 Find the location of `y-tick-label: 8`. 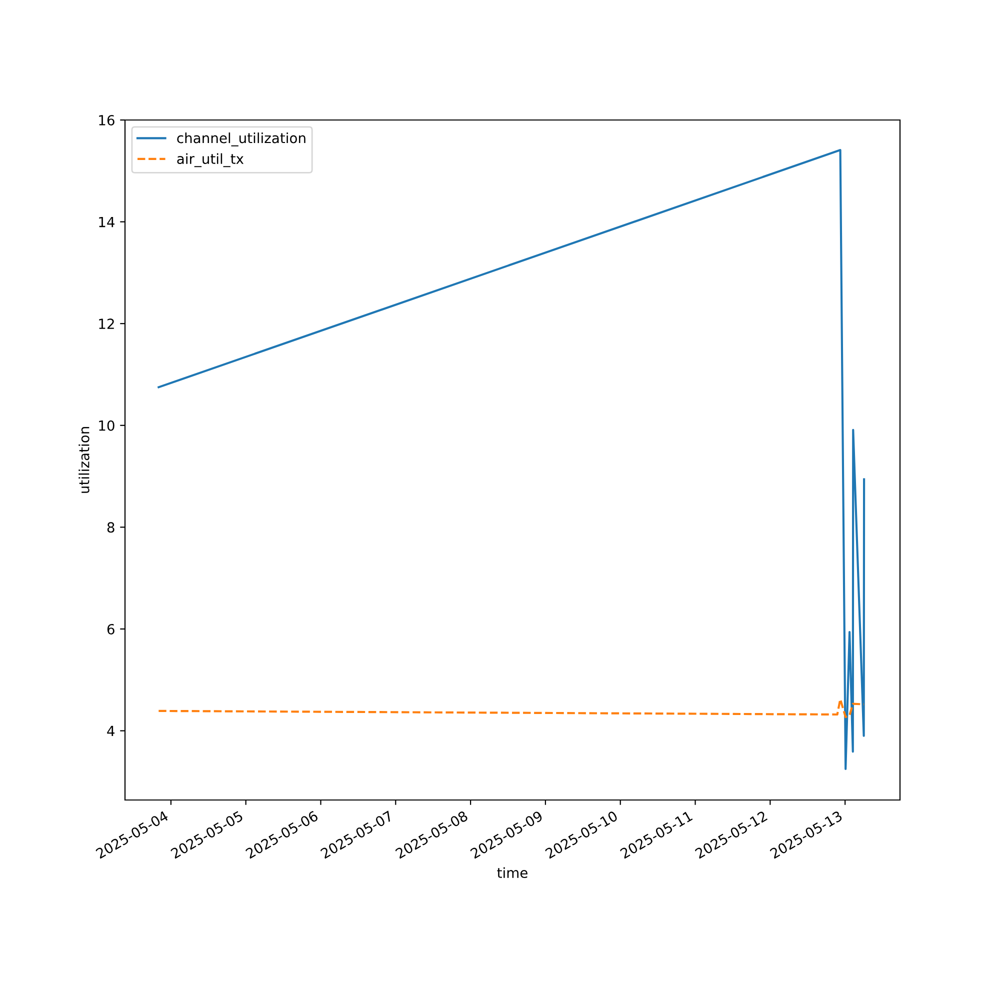

y-tick-label: 8 is located at coordinates (110, 527).